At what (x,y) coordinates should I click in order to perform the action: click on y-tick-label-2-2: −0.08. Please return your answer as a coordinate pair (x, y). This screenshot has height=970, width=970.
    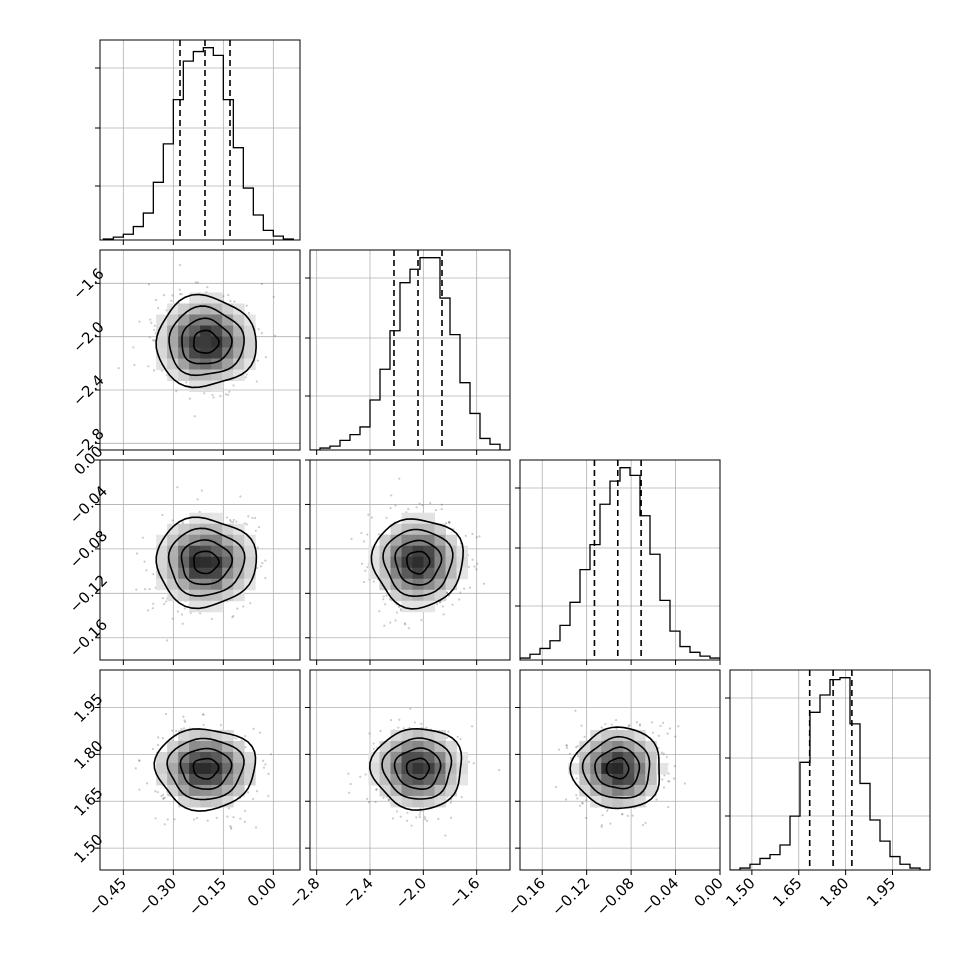
    Looking at the image, I should click on (88, 549).